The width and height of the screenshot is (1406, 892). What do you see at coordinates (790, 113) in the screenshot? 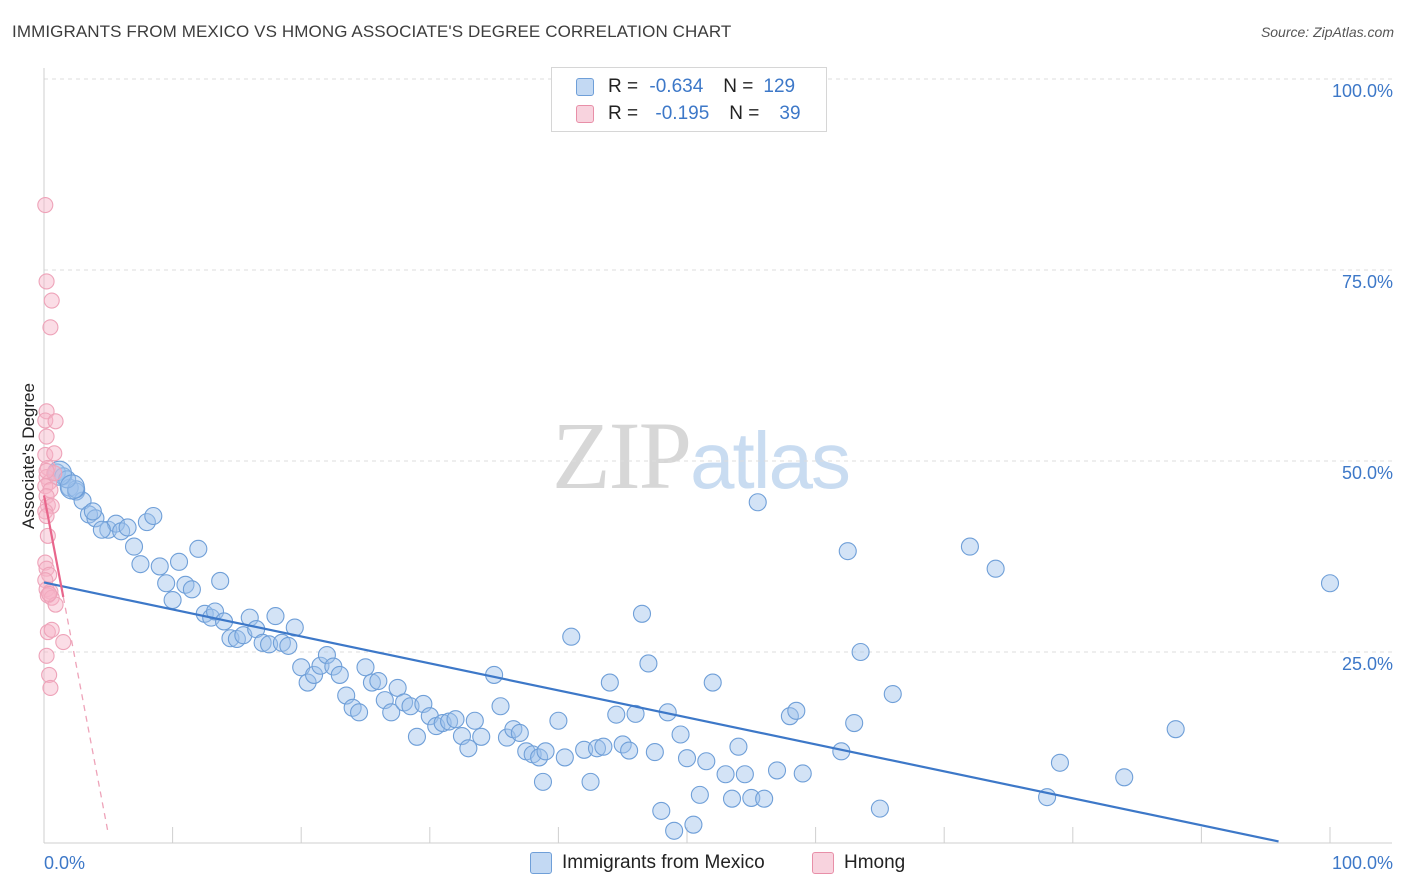
I see `legend-n-value: 39` at bounding box center [790, 113].